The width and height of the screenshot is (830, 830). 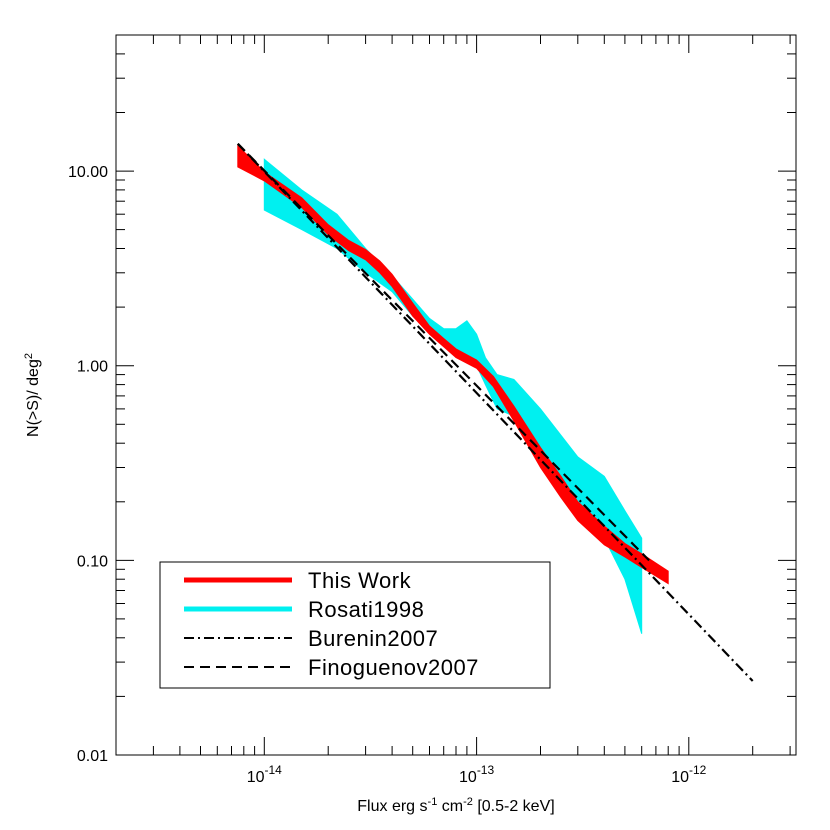 What do you see at coordinates (88, 172) in the screenshot?
I see `y-tick-label: 10.00` at bounding box center [88, 172].